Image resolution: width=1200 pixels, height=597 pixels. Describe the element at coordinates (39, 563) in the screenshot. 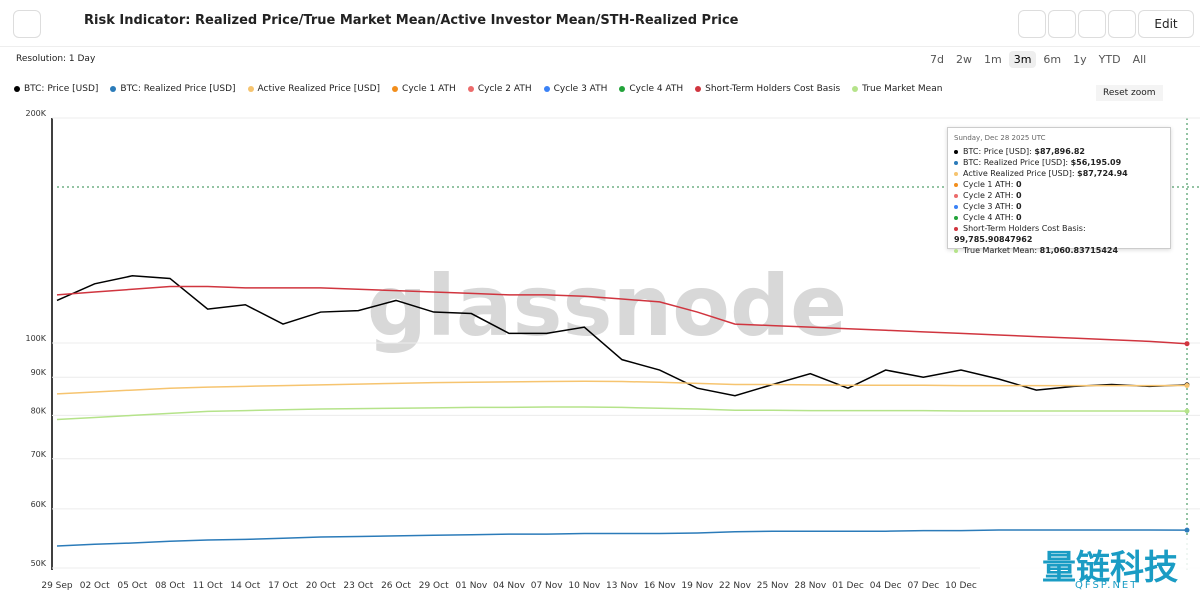

I see `y-tick-label: 50K` at that location.